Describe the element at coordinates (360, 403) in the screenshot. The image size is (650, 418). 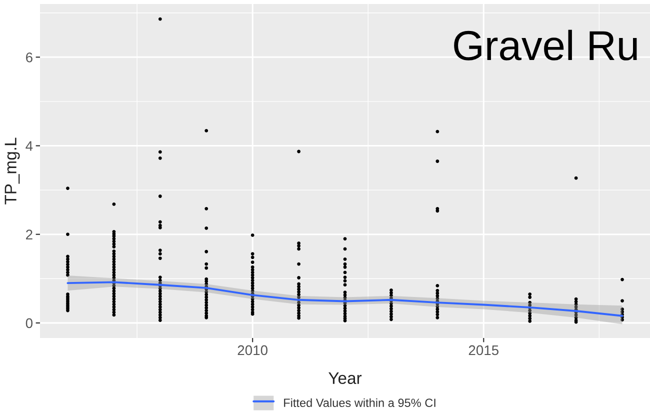
I see `legend-label: Fitted Values within a 95% CI` at that location.